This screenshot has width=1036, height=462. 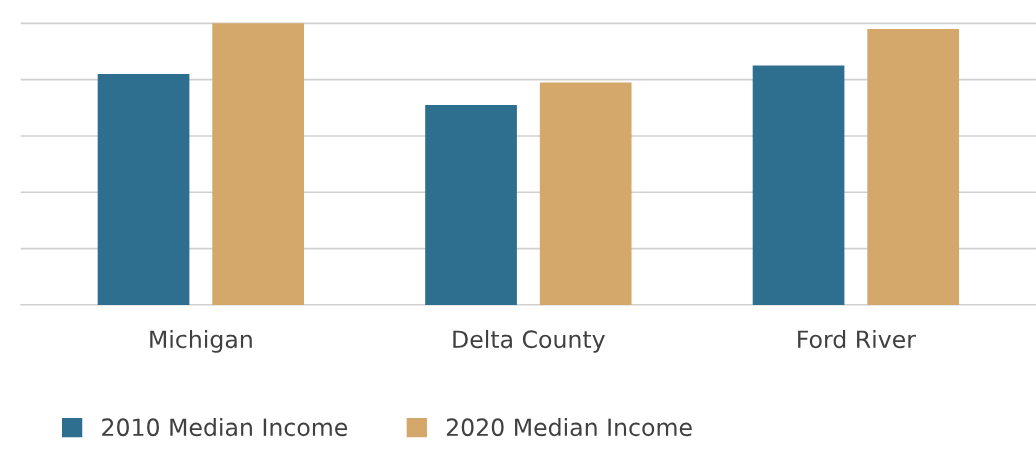 What do you see at coordinates (201, 341) in the screenshot?
I see `x-tick-label: Michigan` at bounding box center [201, 341].